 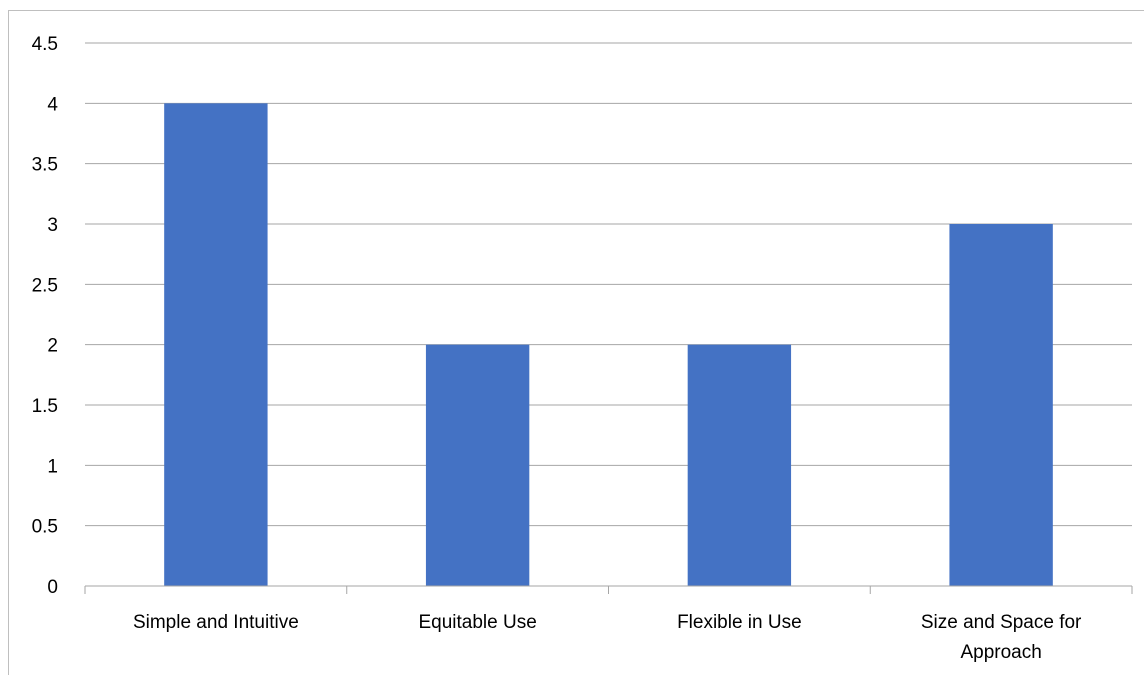 I want to click on y-tick-label: 2, so click(x=52, y=346).